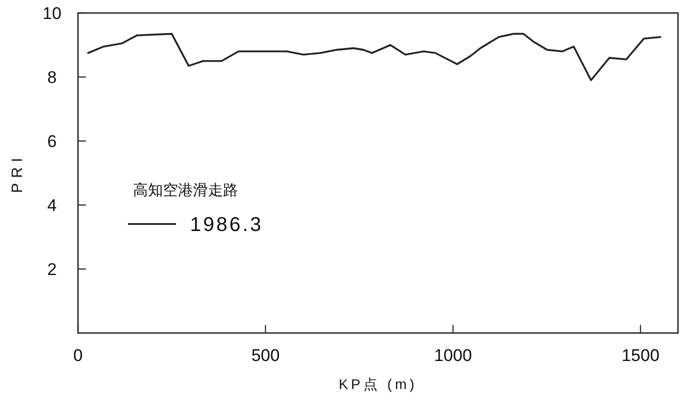 Image resolution: width=682 pixels, height=404 pixels. I want to click on y-axis-title: PRI, so click(17, 173).